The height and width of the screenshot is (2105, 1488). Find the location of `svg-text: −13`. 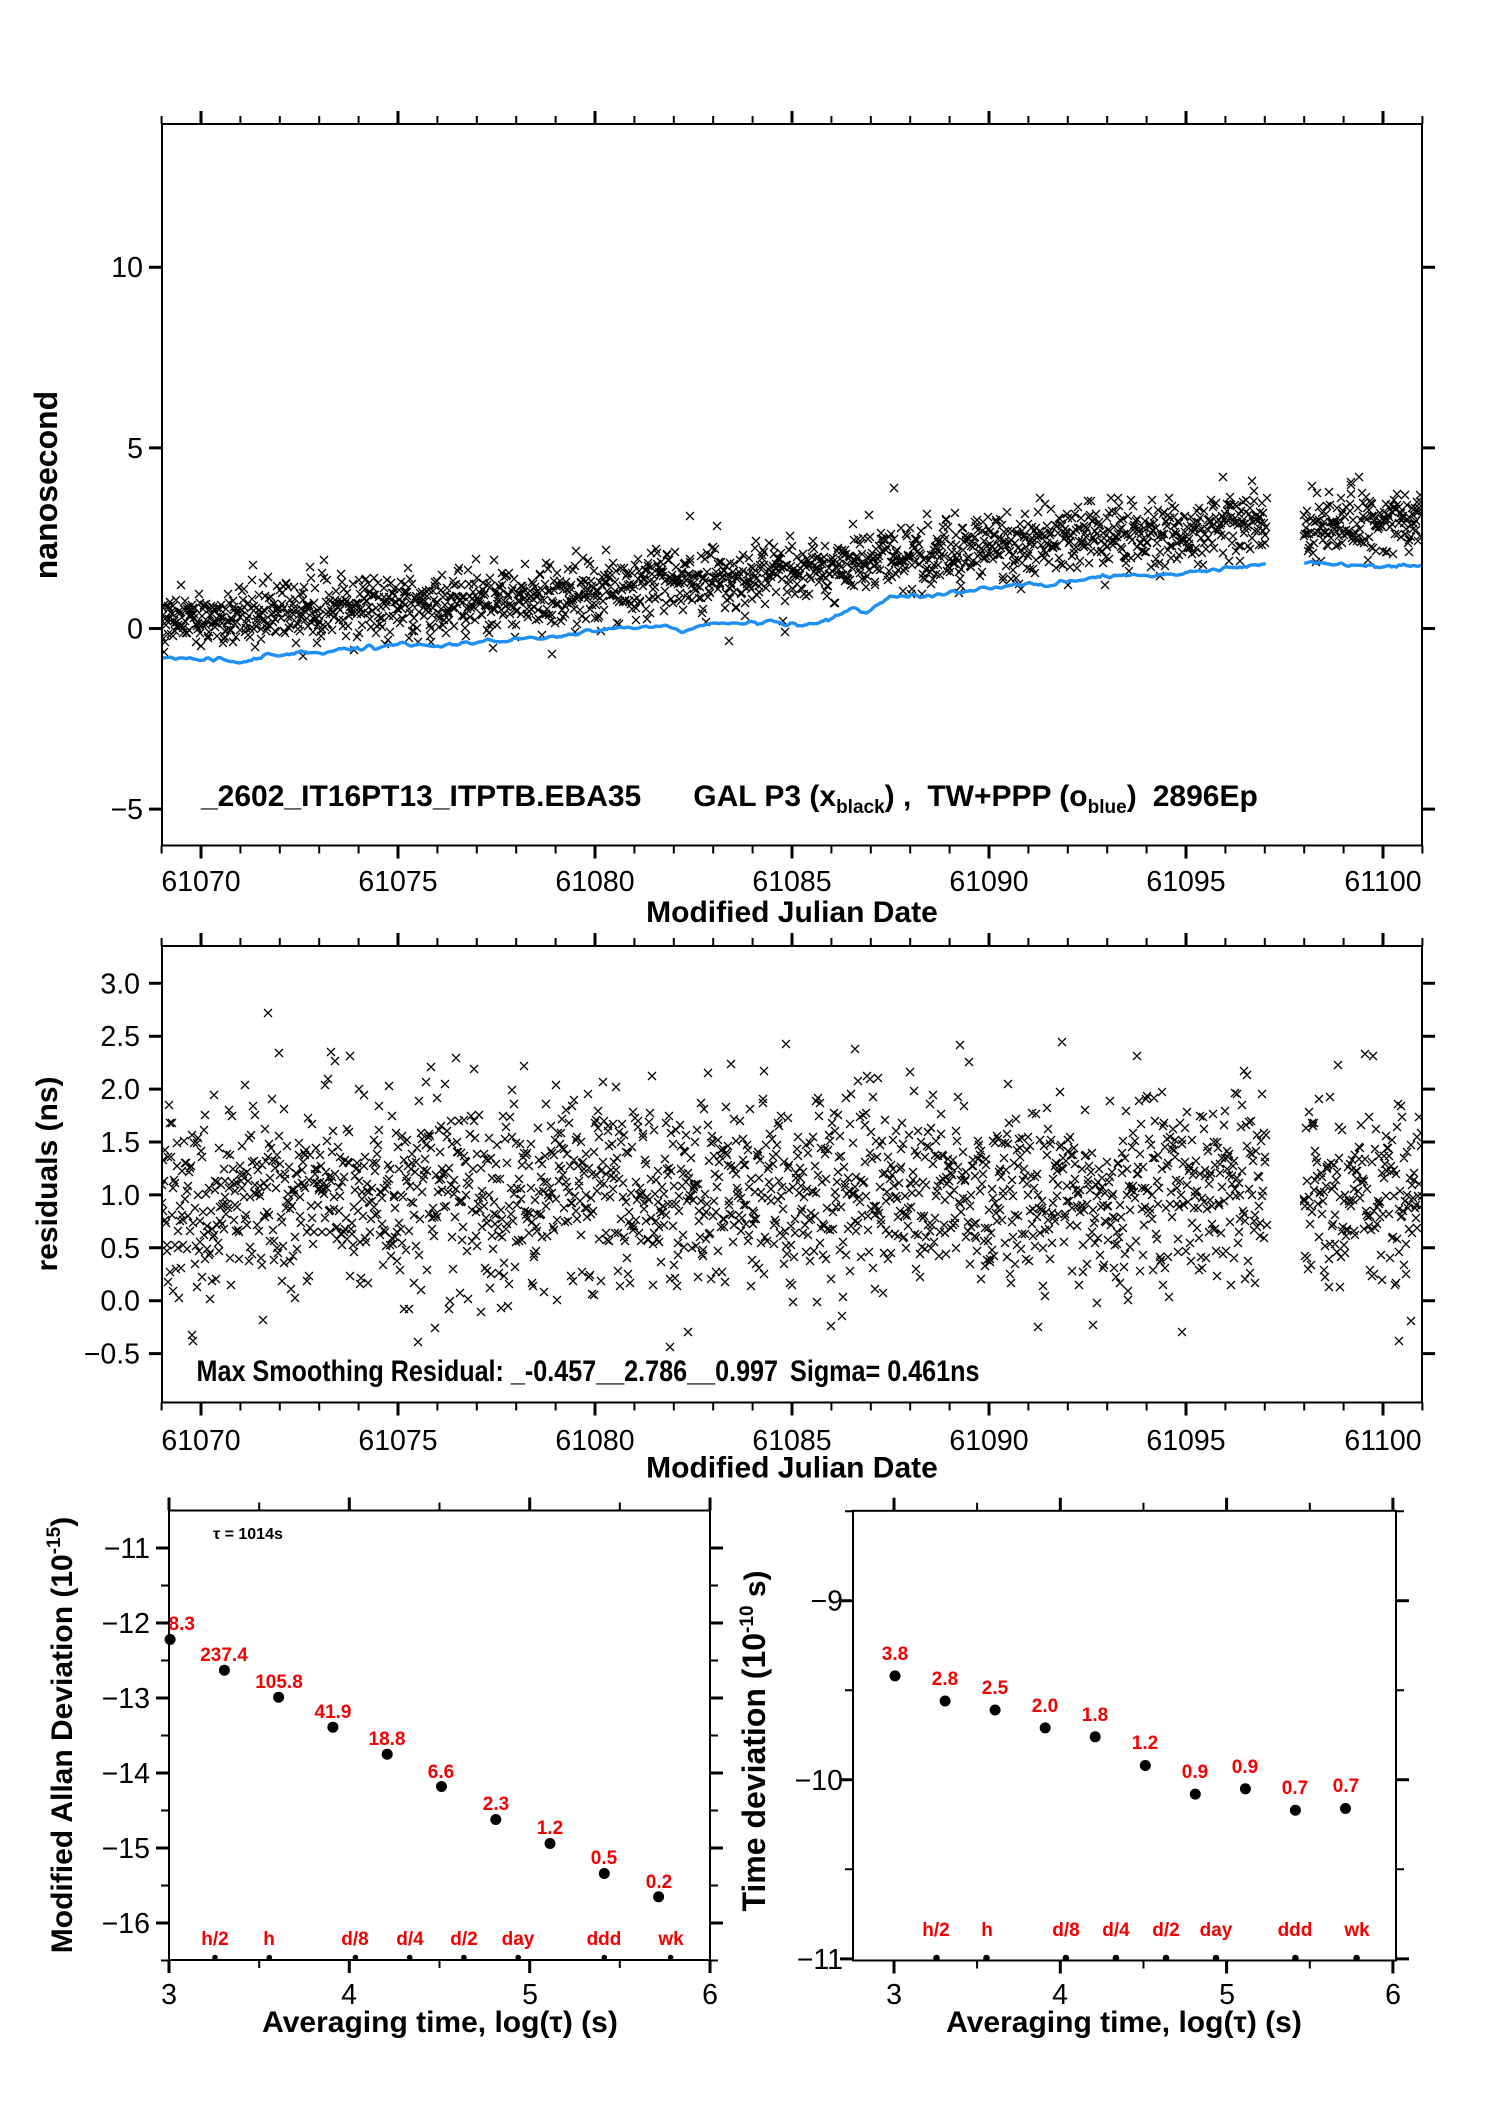

svg-text: −13 is located at coordinates (126, 1699).